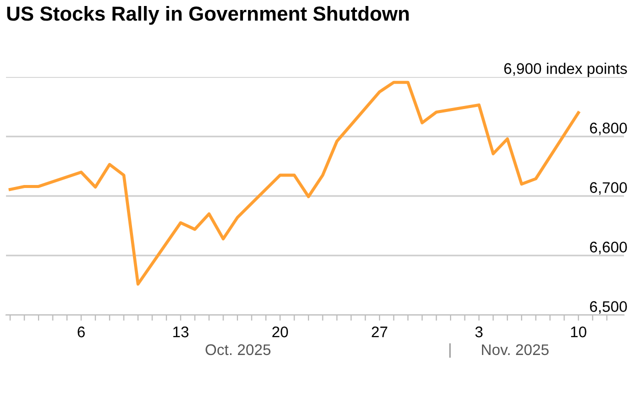  I want to click on text: Nov. 2025, so click(515, 350).